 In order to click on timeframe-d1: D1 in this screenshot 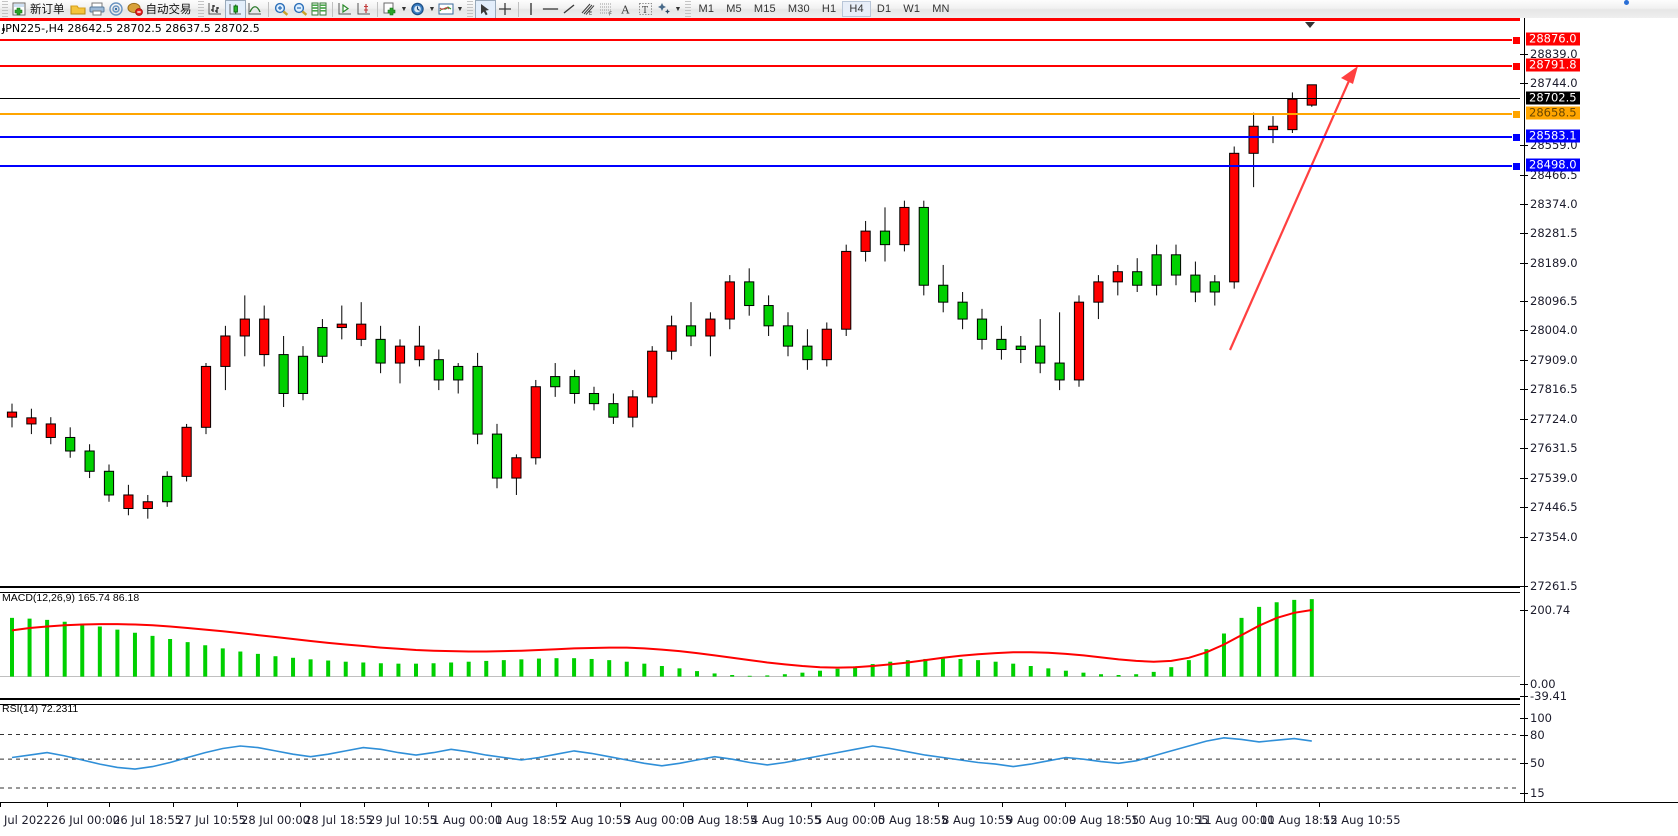, I will do `click(884, 9)`.